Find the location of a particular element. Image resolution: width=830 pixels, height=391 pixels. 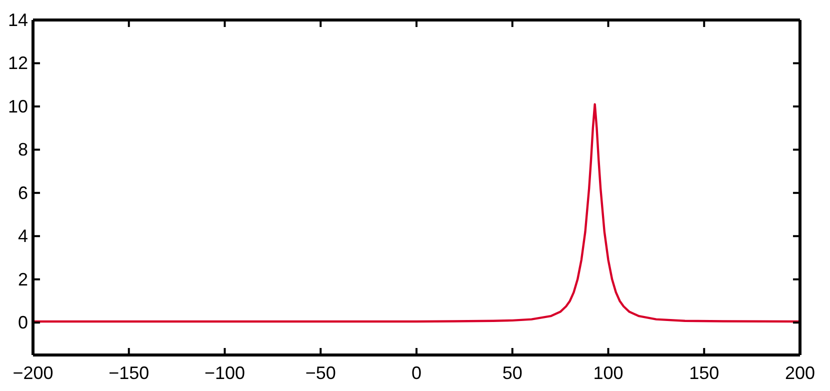

x-tick-label: −50 is located at coordinates (320, 373).